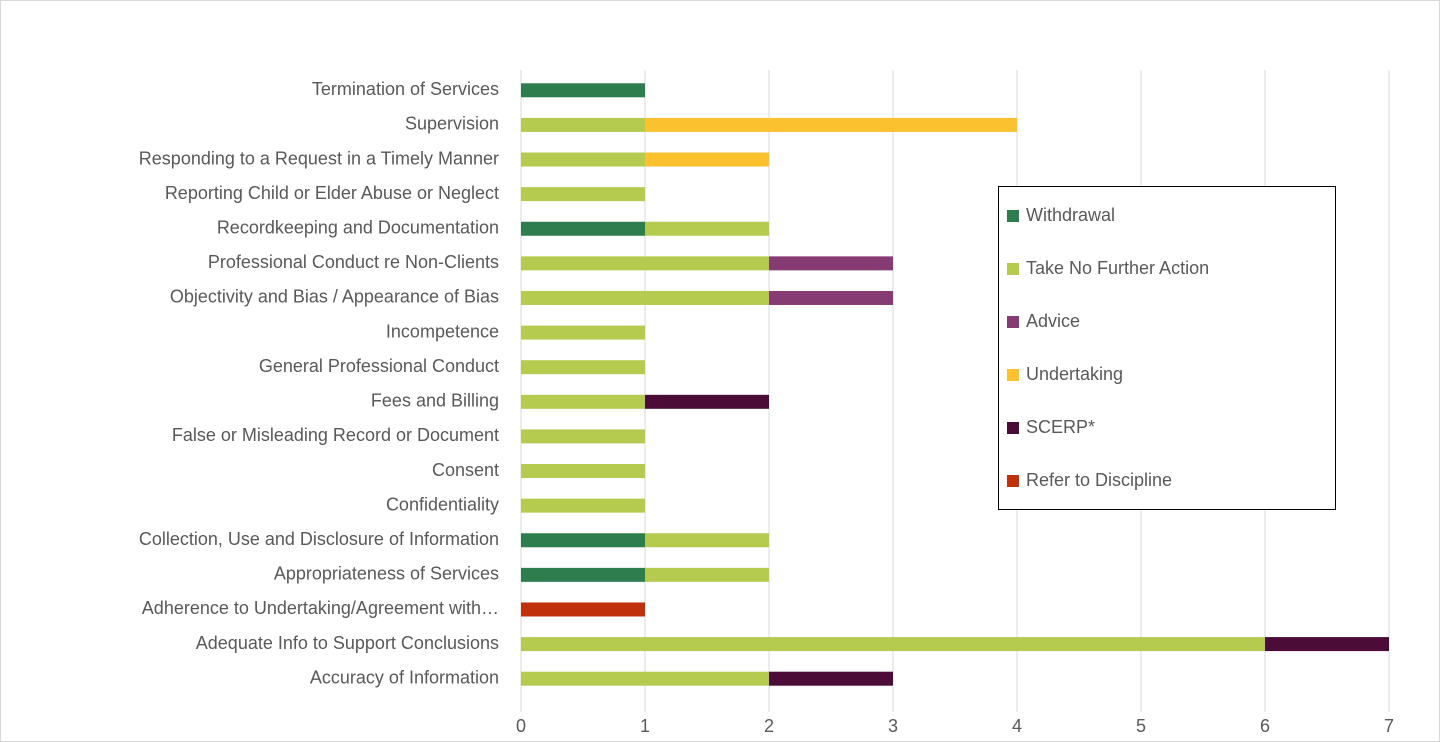 The image size is (1440, 742). What do you see at coordinates (1167, 348) in the screenshot?
I see `legend-box` at bounding box center [1167, 348].